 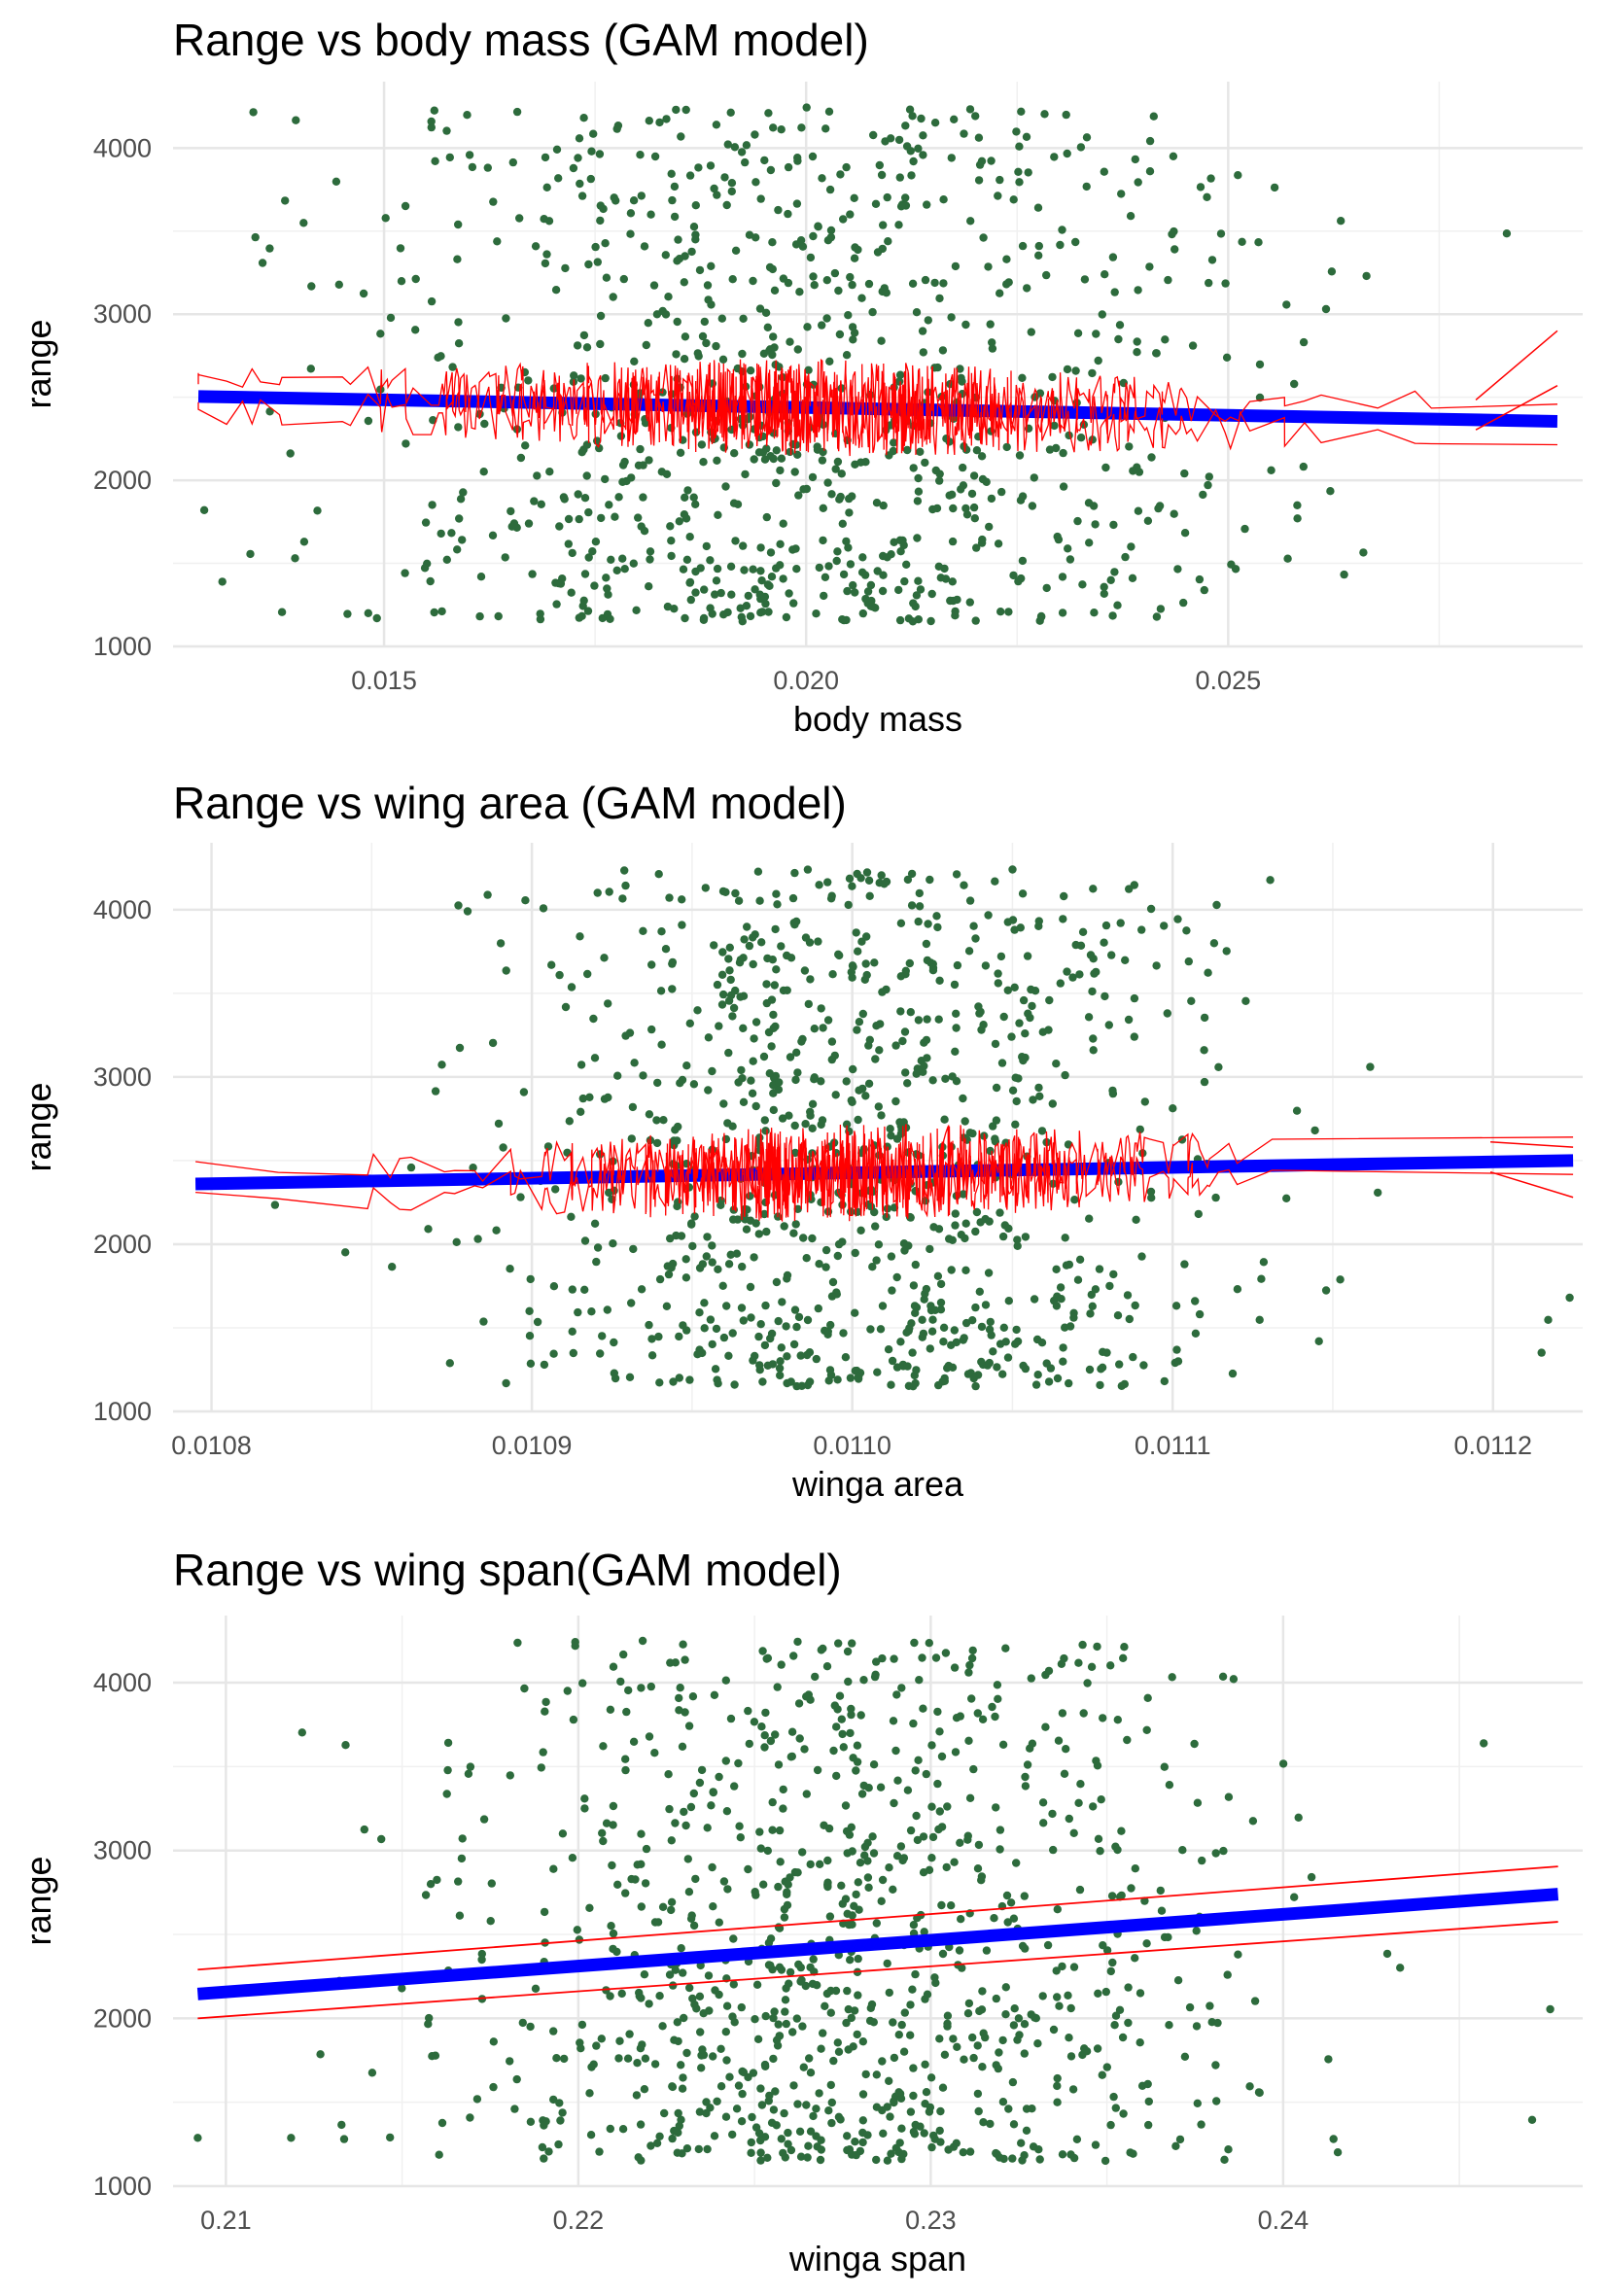 What do you see at coordinates (1516, 408) in the screenshot?
I see `confidence-lower-tail` at bounding box center [1516, 408].